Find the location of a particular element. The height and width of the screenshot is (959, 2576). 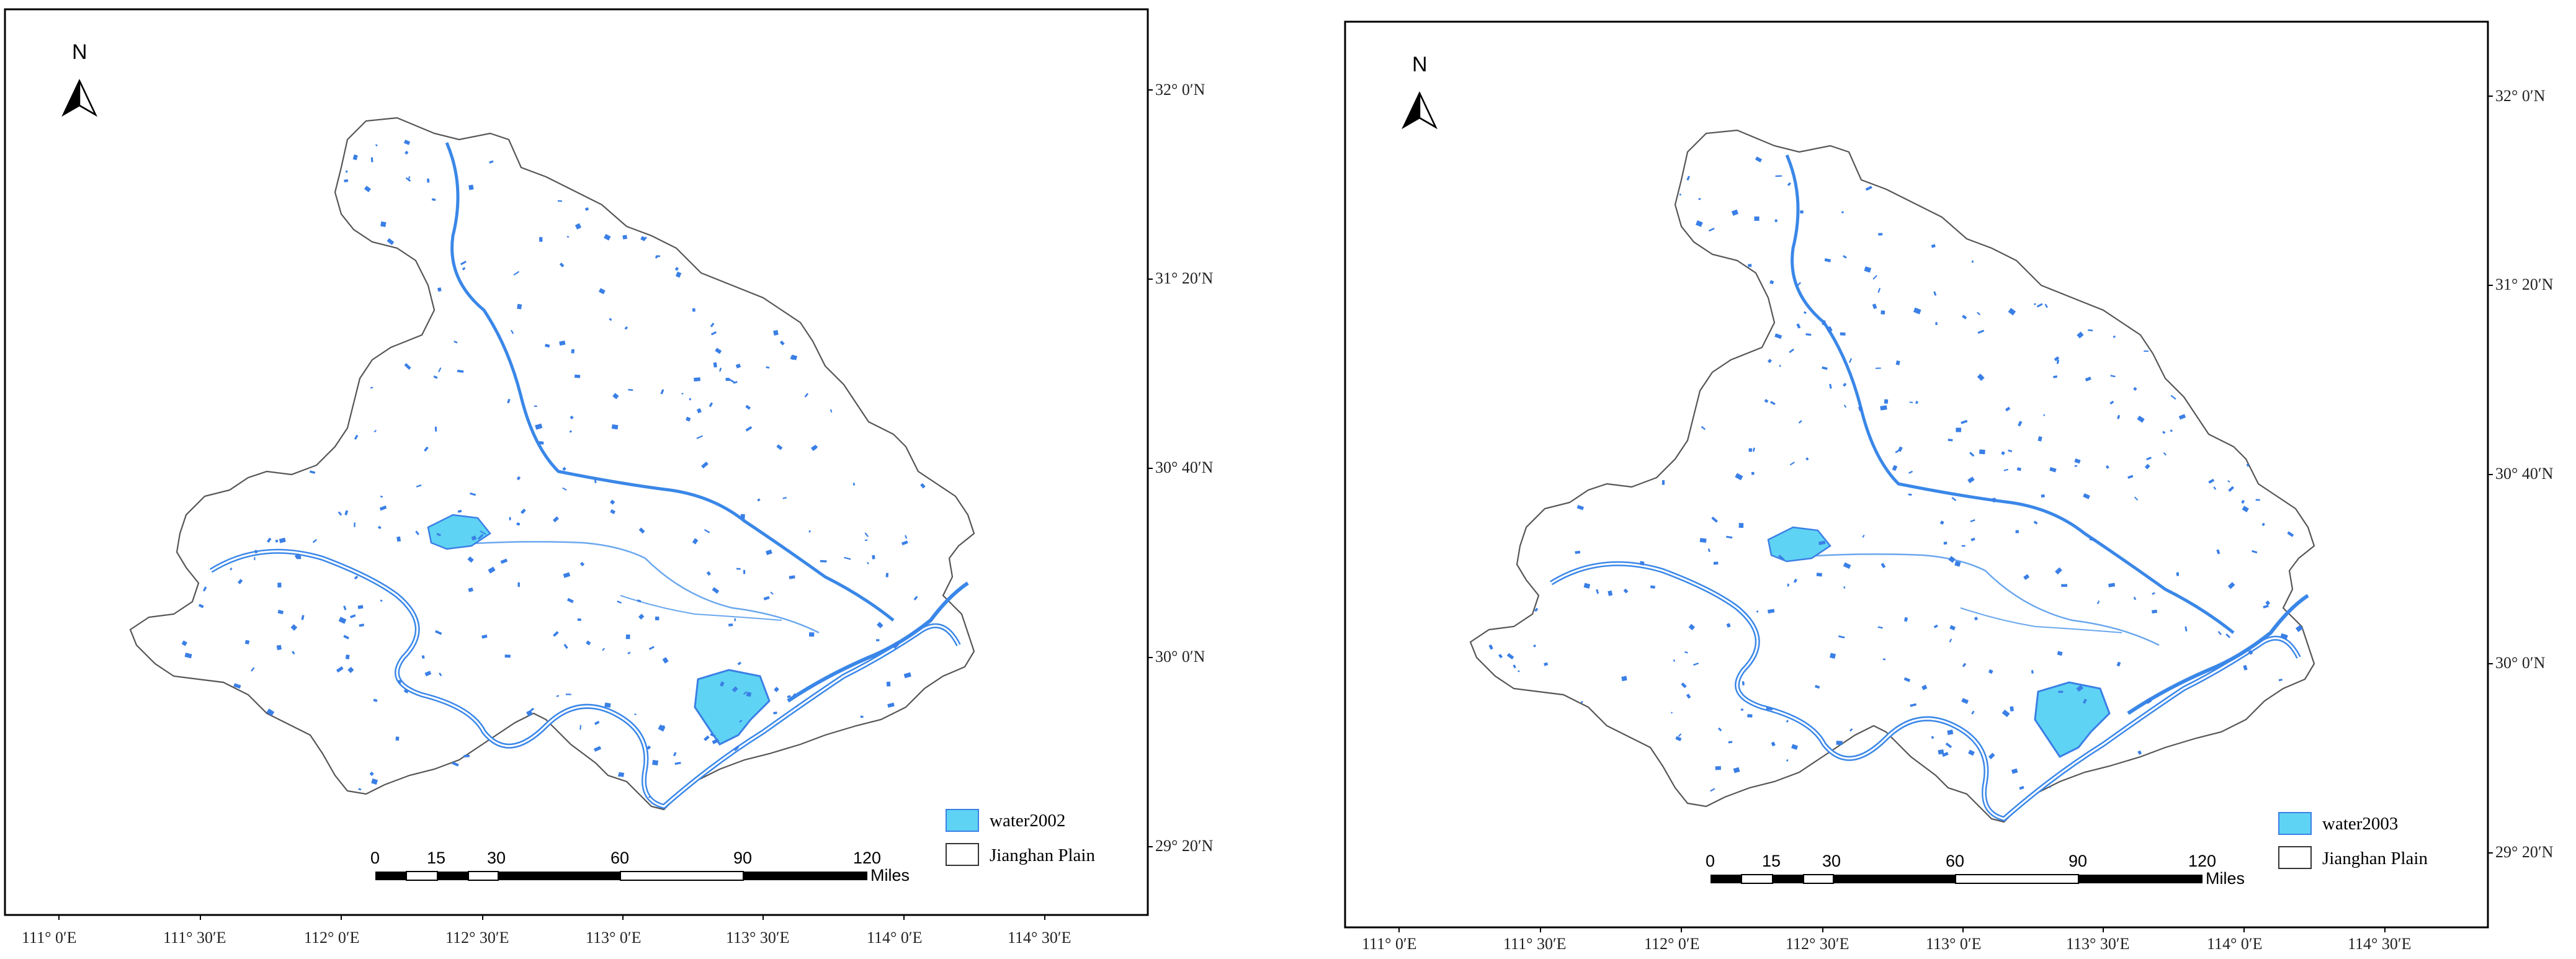

scale-bar: 0 15 30 60 90 120 Miles is located at coordinates (640, 867).